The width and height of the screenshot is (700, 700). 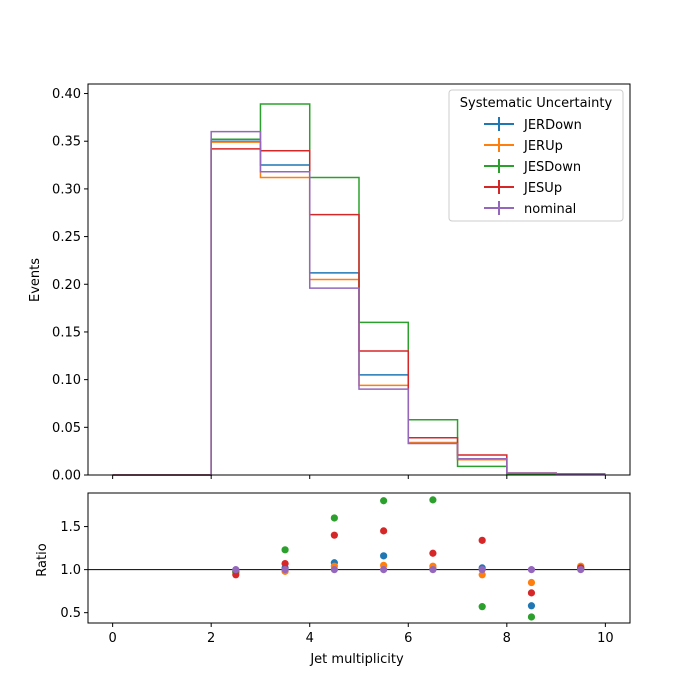 What do you see at coordinates (70, 527) in the screenshot?
I see `ratio-y-tick-label: 1.5` at bounding box center [70, 527].